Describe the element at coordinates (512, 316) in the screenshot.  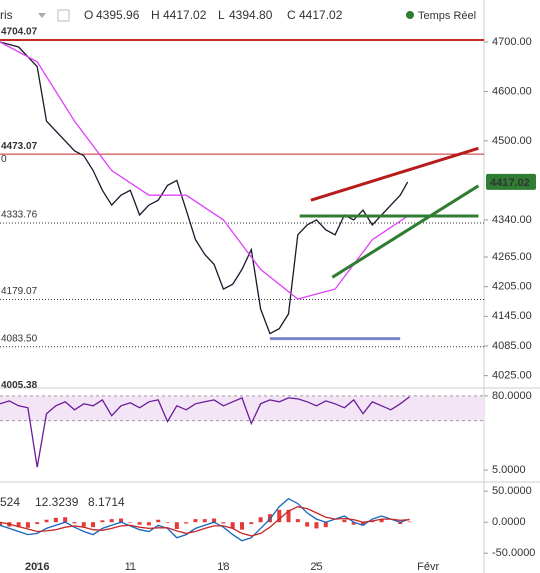
I see `y-tick-label: 4145.00` at that location.